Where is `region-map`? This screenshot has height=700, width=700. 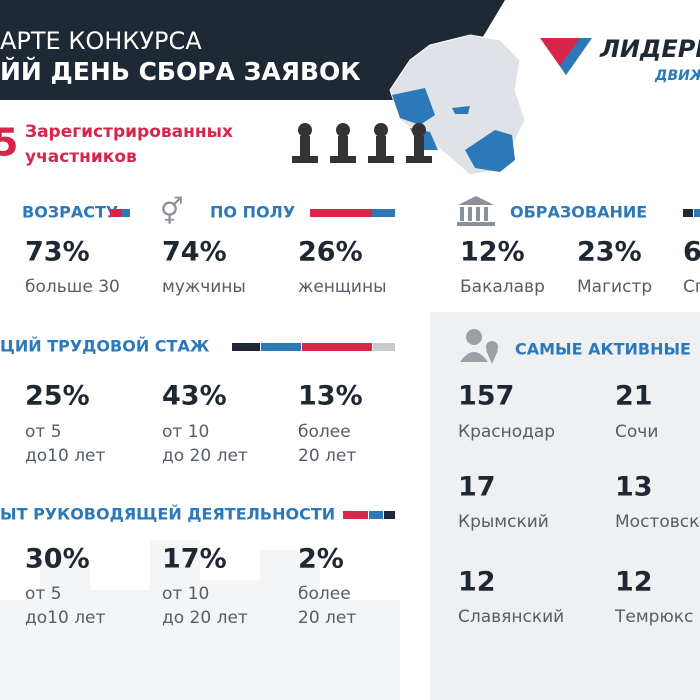
region-map is located at coordinates (457, 105).